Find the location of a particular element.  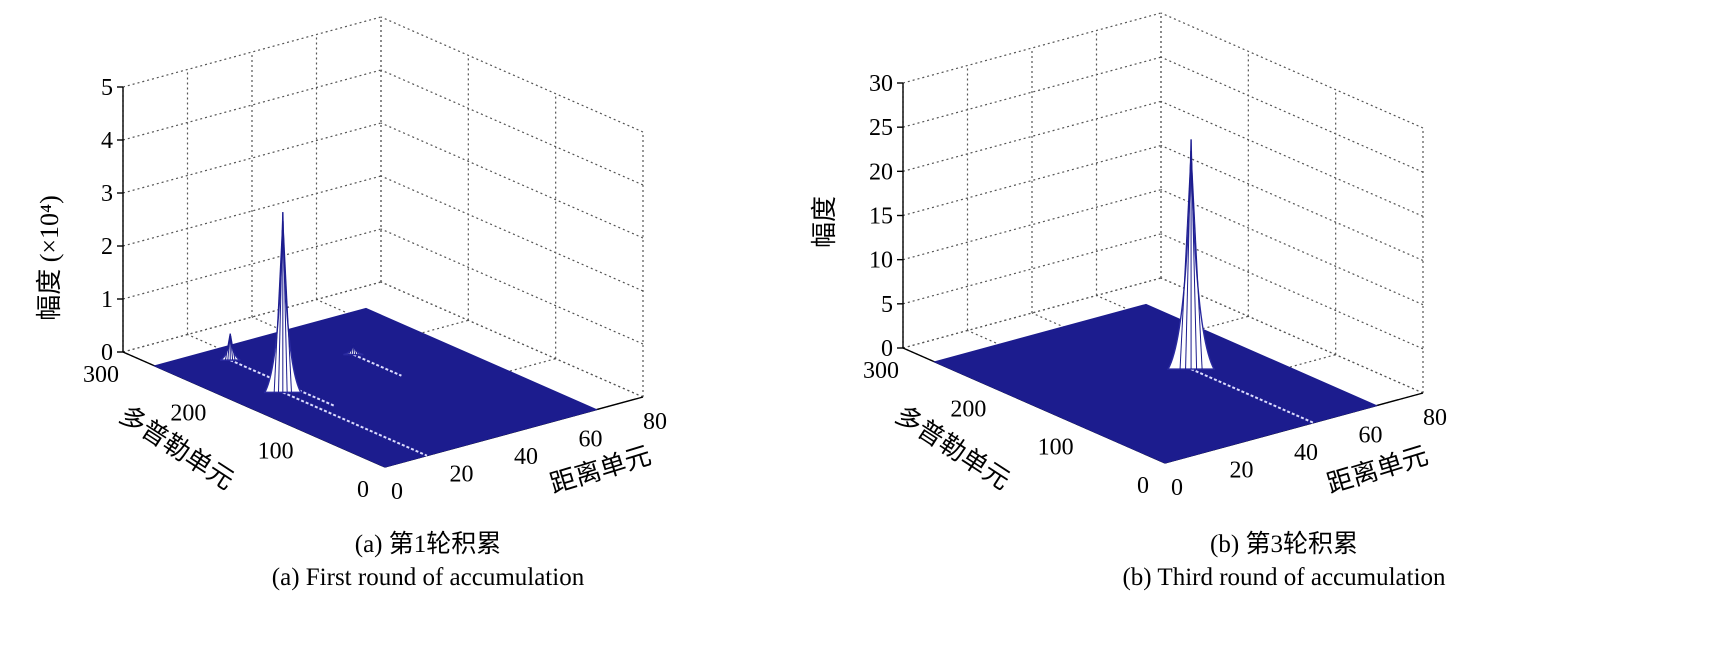

z-tick-label: 20 is located at coordinates (881, 172).